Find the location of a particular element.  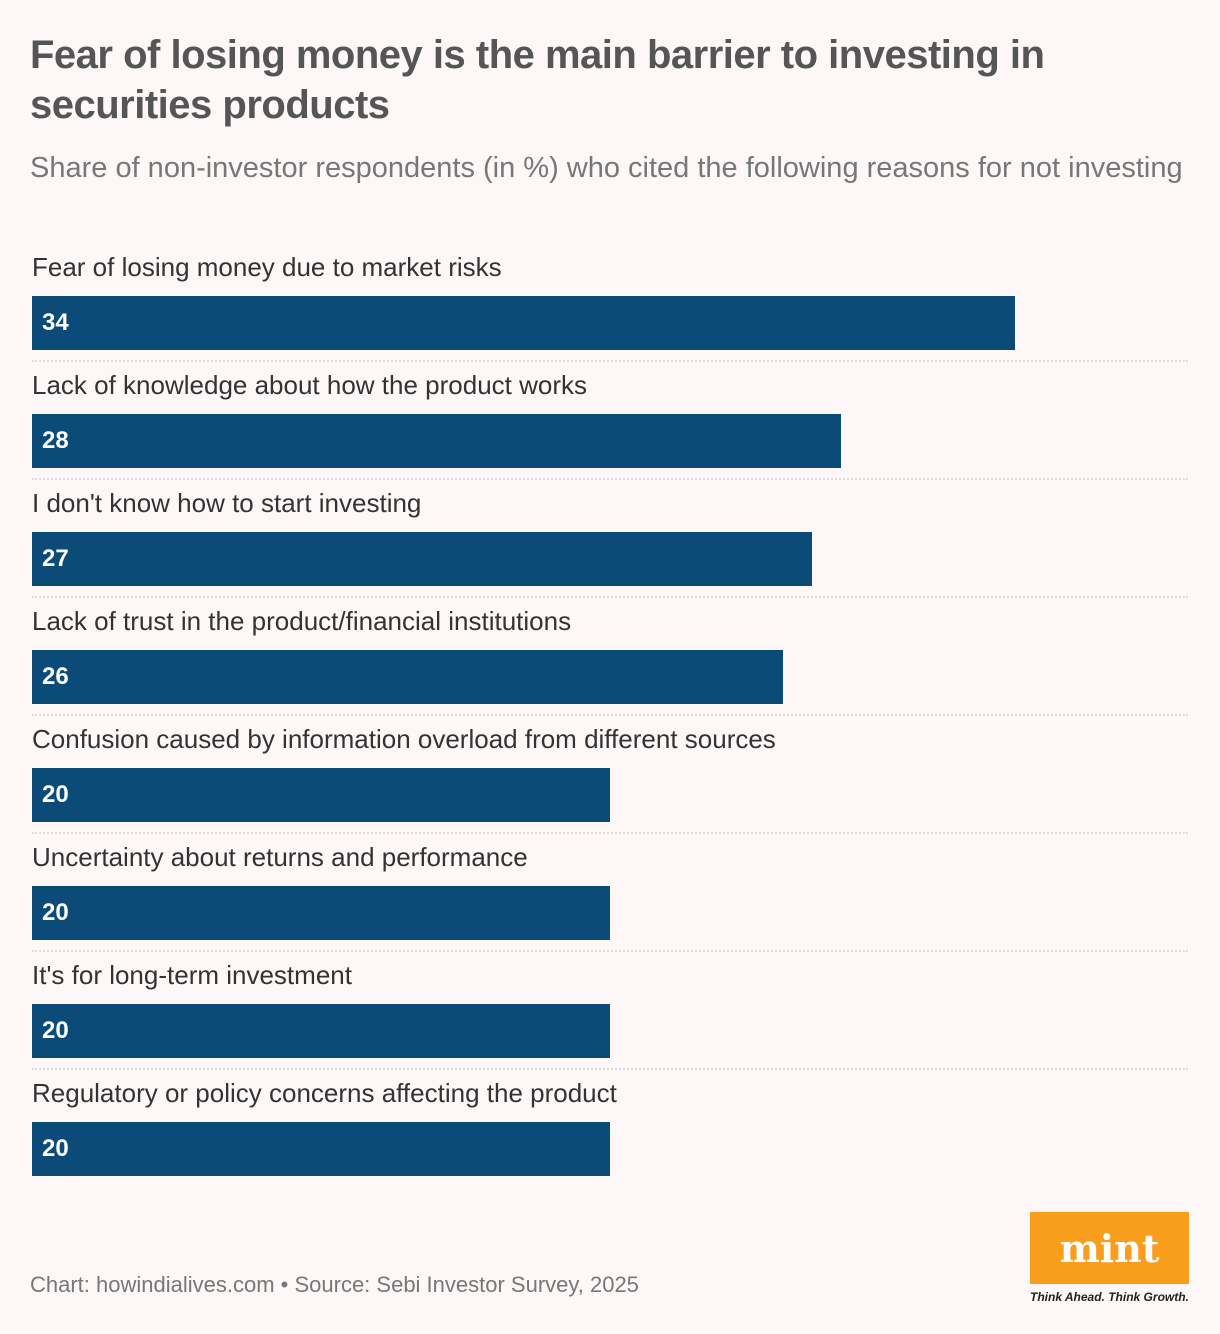

category-label: I don't know how to start investing is located at coordinates (227, 503).